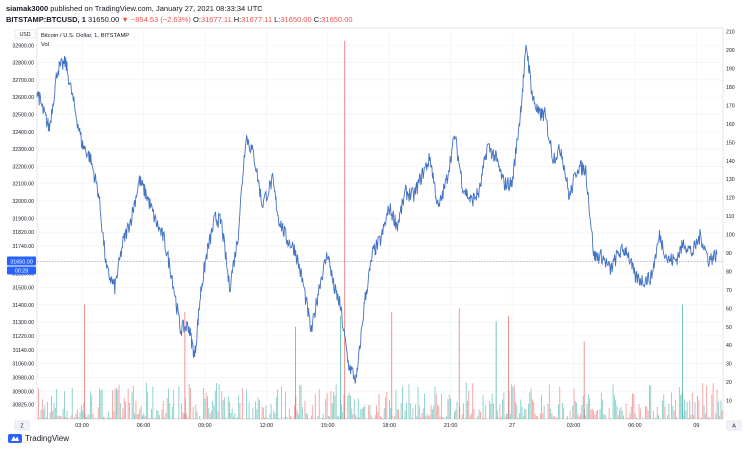 The width and height of the screenshot is (750, 449). I want to click on price-tick-label: 32100.00, so click(23, 185).